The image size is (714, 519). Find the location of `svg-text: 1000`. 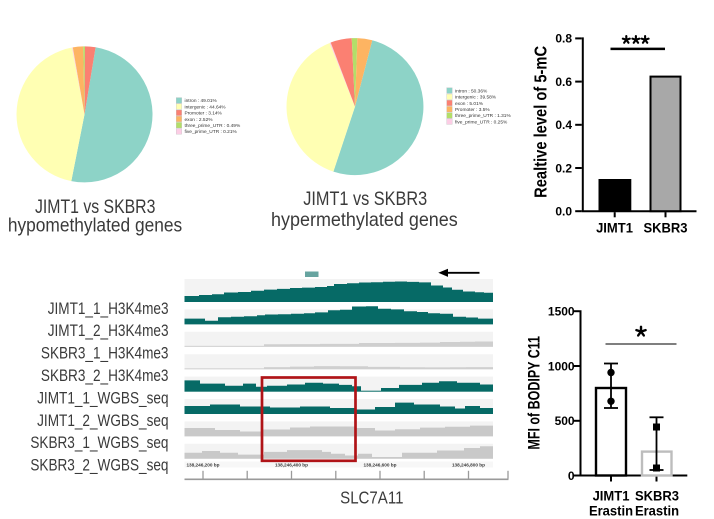

svg-text: 1000 is located at coordinates (561, 366).